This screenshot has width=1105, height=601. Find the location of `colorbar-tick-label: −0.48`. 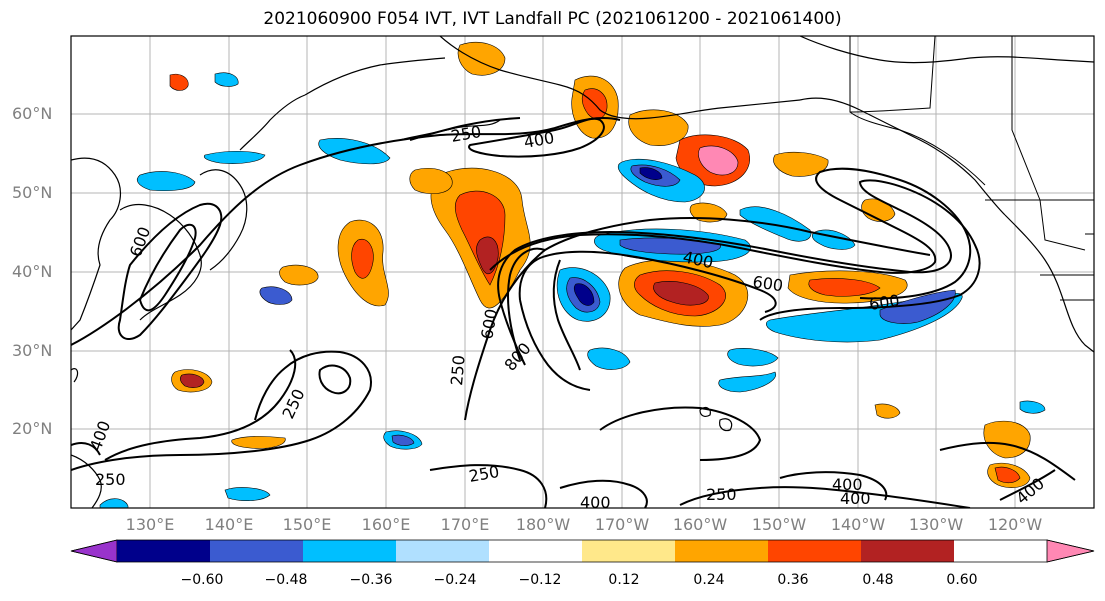

colorbar-tick-label: −0.48 is located at coordinates (286, 580).